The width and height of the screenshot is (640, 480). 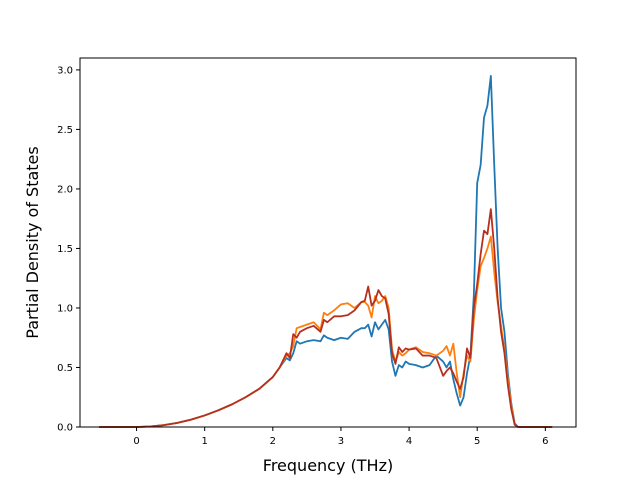 What do you see at coordinates (65, 428) in the screenshot?
I see `y-tick-label: 0.0` at bounding box center [65, 428].